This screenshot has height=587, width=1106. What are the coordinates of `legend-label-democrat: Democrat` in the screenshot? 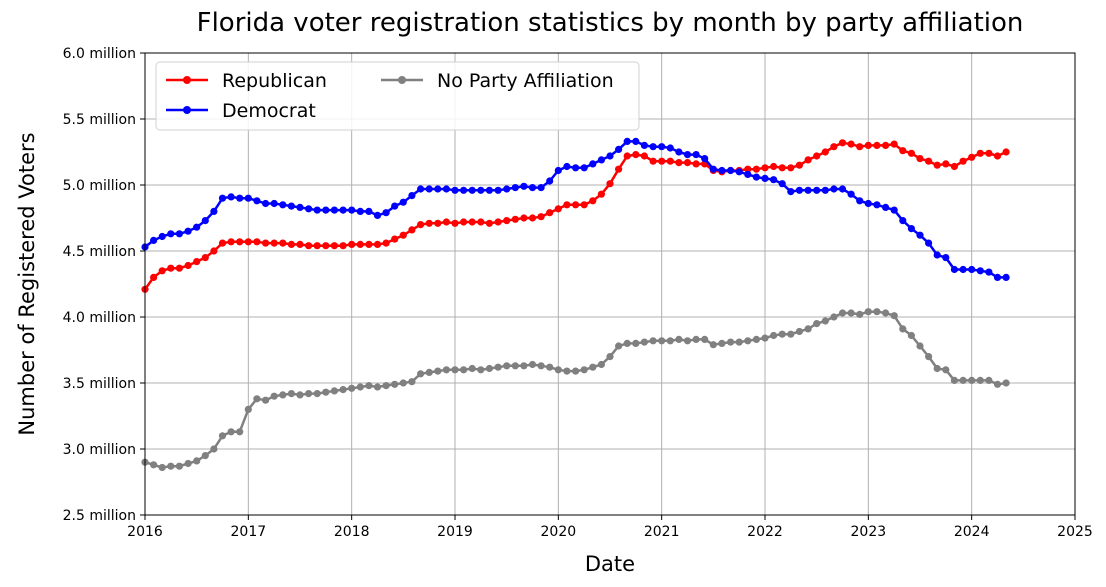 It's located at (269, 111).